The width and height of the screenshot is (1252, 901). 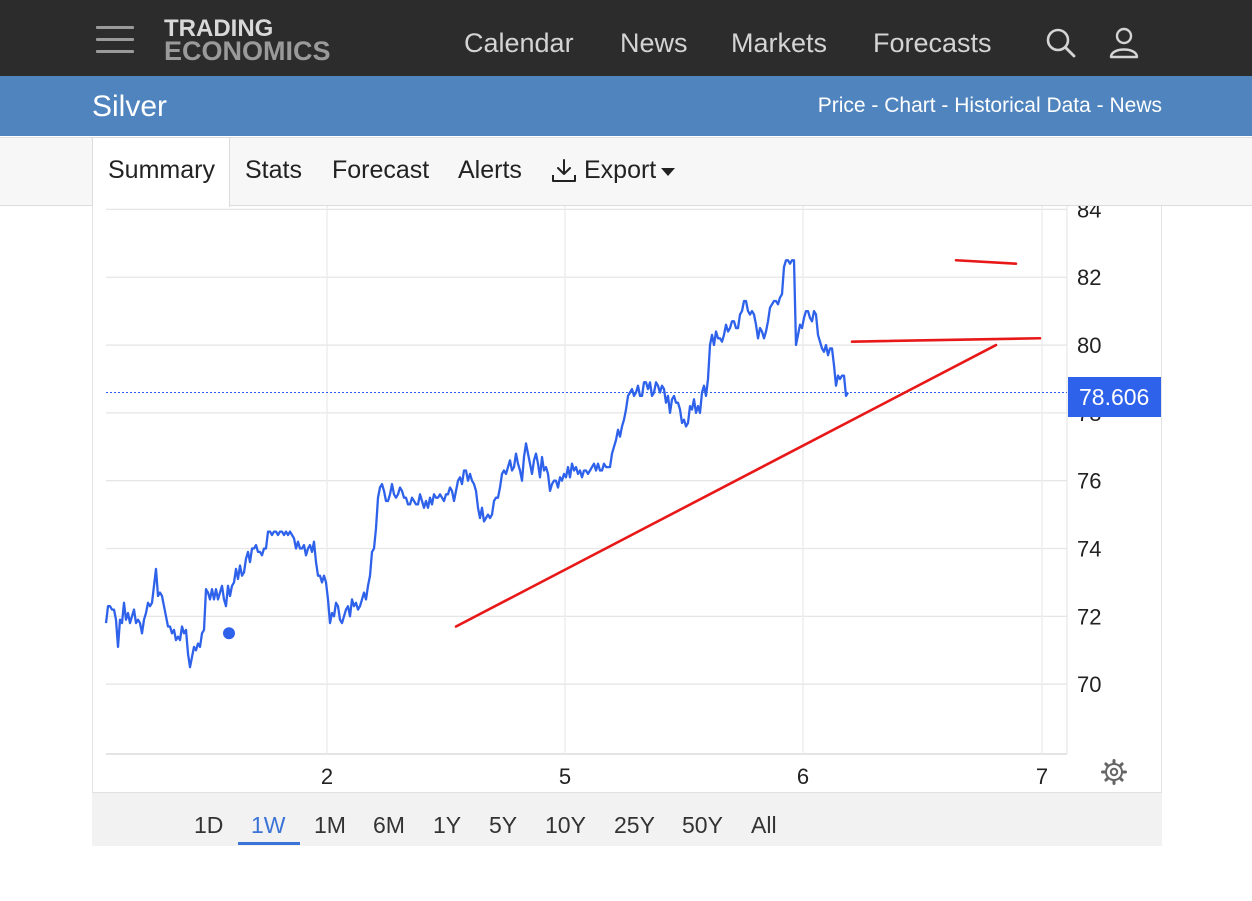 I want to click on hover-marker, so click(x=229, y=633).